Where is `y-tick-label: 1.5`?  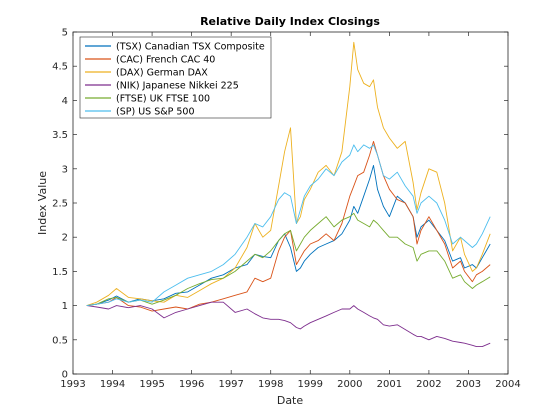
y-tick-label: 1.5 is located at coordinates (60, 272).